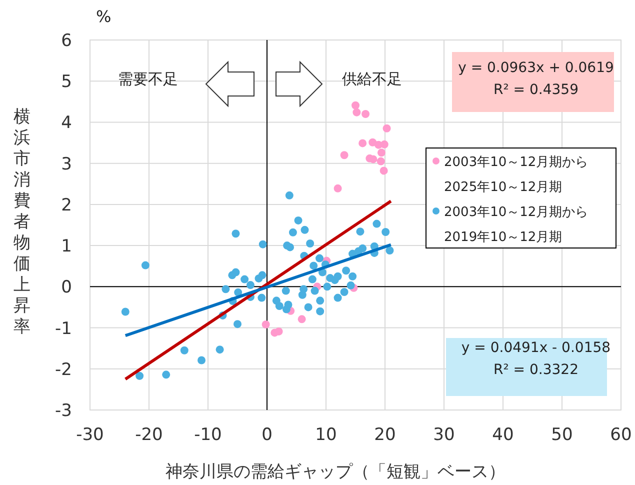 Image resolution: width=635 pixels, height=485 pixels. What do you see at coordinates (372, 79) in the screenshot?
I see `annotation: 供給不足` at bounding box center [372, 79].